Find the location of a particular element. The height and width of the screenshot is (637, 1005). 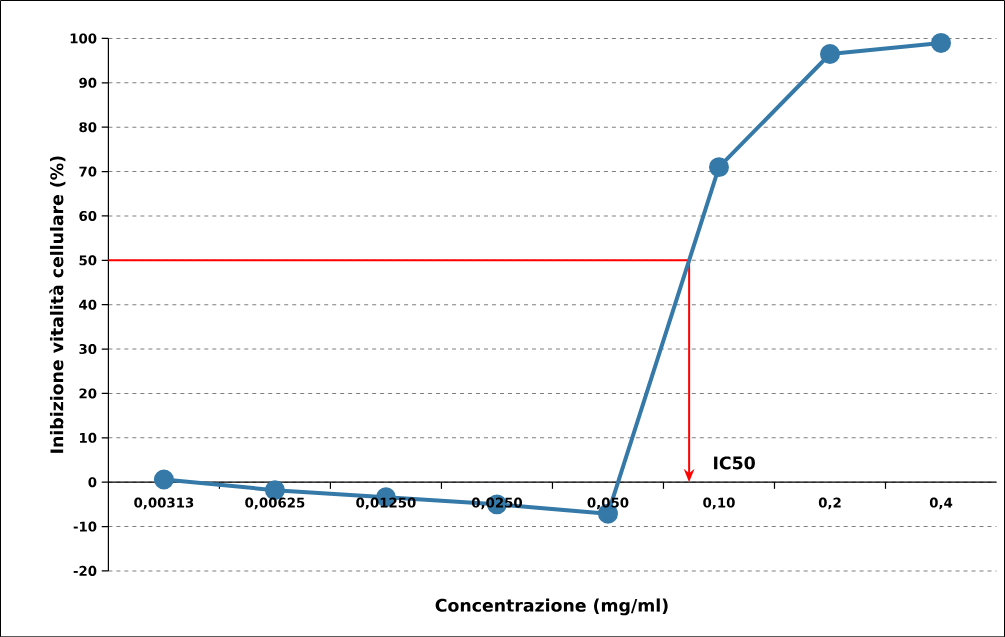

y-tick-label: 90 is located at coordinates (88, 82).